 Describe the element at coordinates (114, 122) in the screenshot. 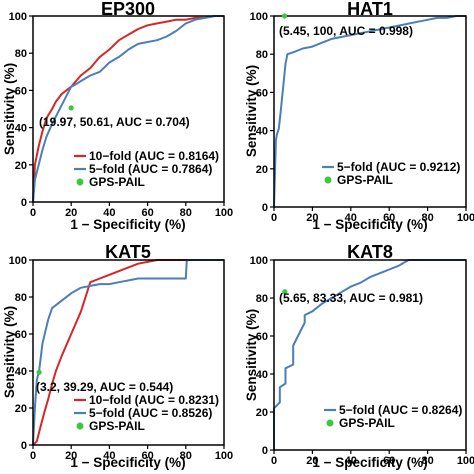

I see `gps-pail-annotation: (19.97, 50.61, AUC = 0.704)` at that location.